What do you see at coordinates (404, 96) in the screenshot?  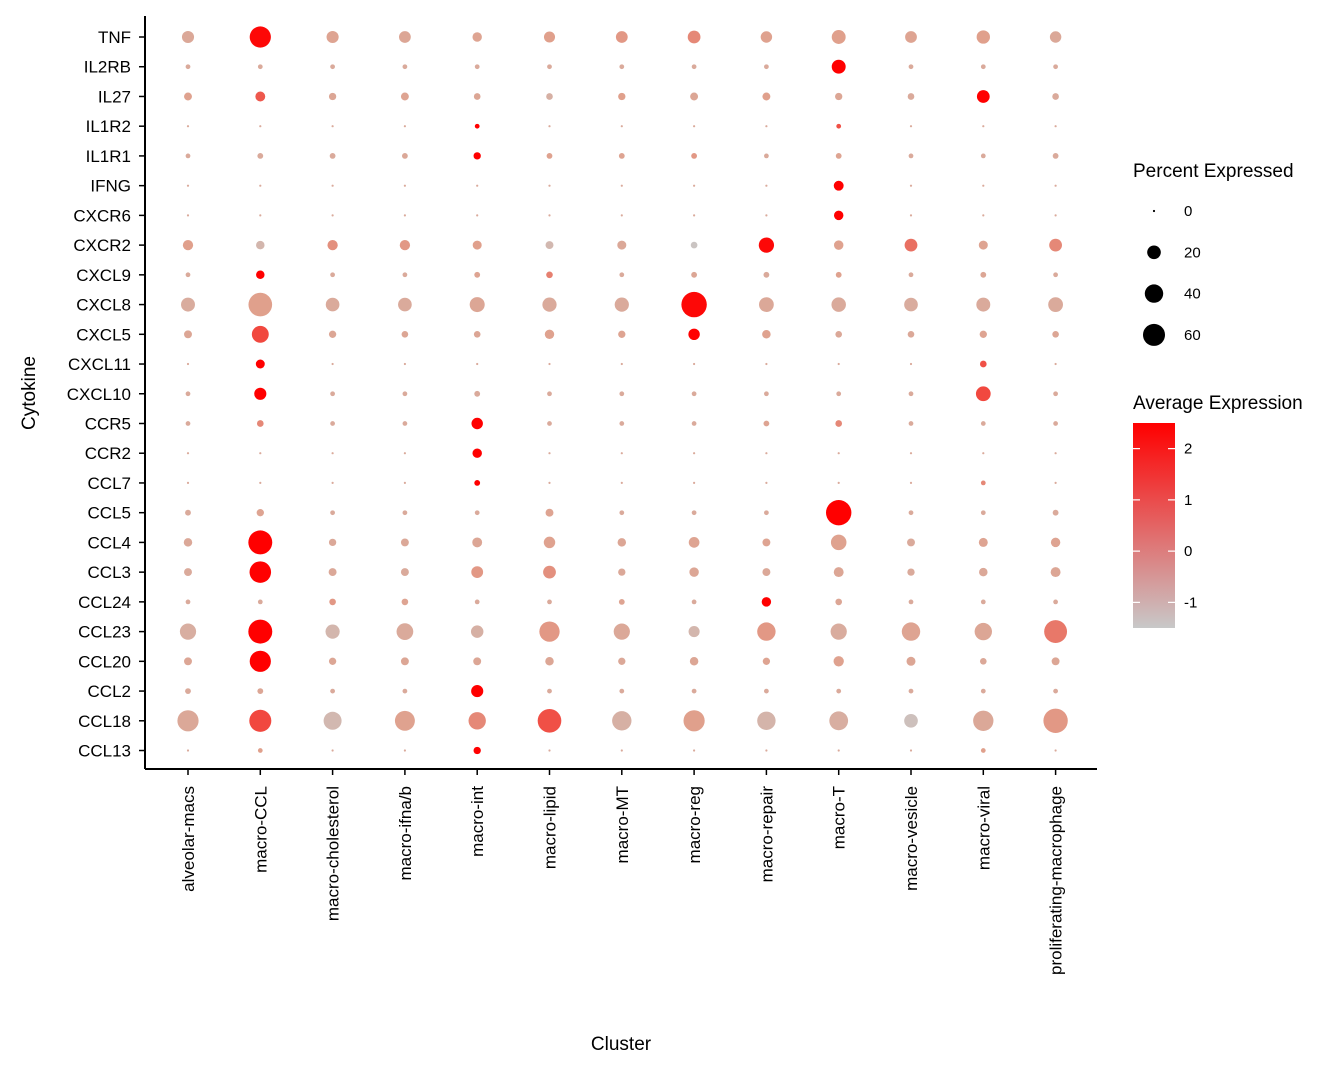 I see `dot-il27-macro-ifna-b` at bounding box center [404, 96].